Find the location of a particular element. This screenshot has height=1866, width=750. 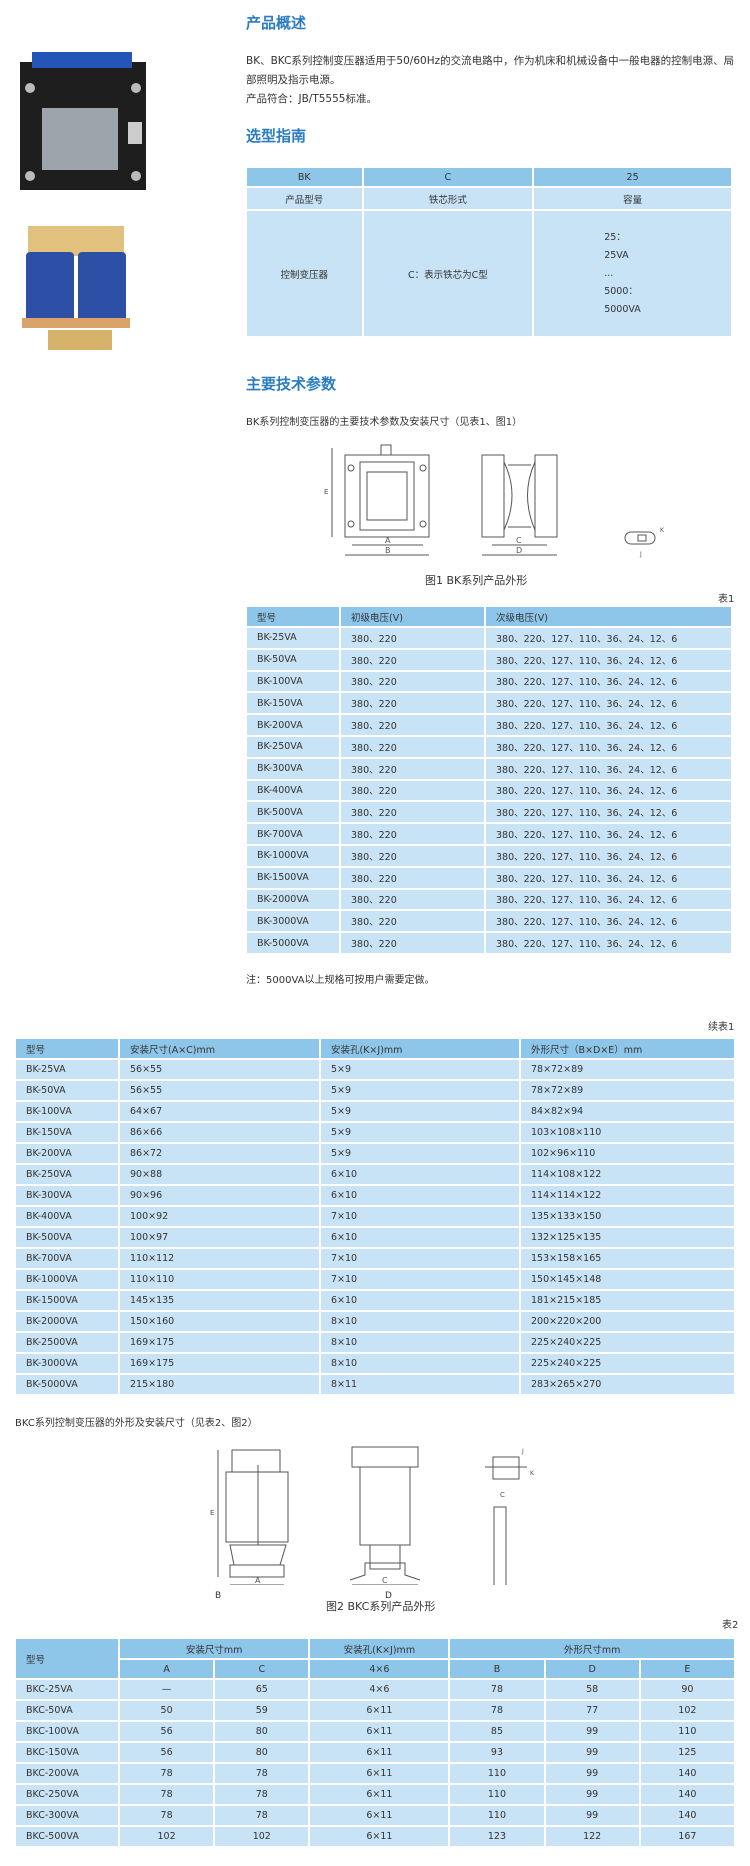

table-row: BK-500VA 100×97 6×10 132×125×135 is located at coordinates (375, 1237).